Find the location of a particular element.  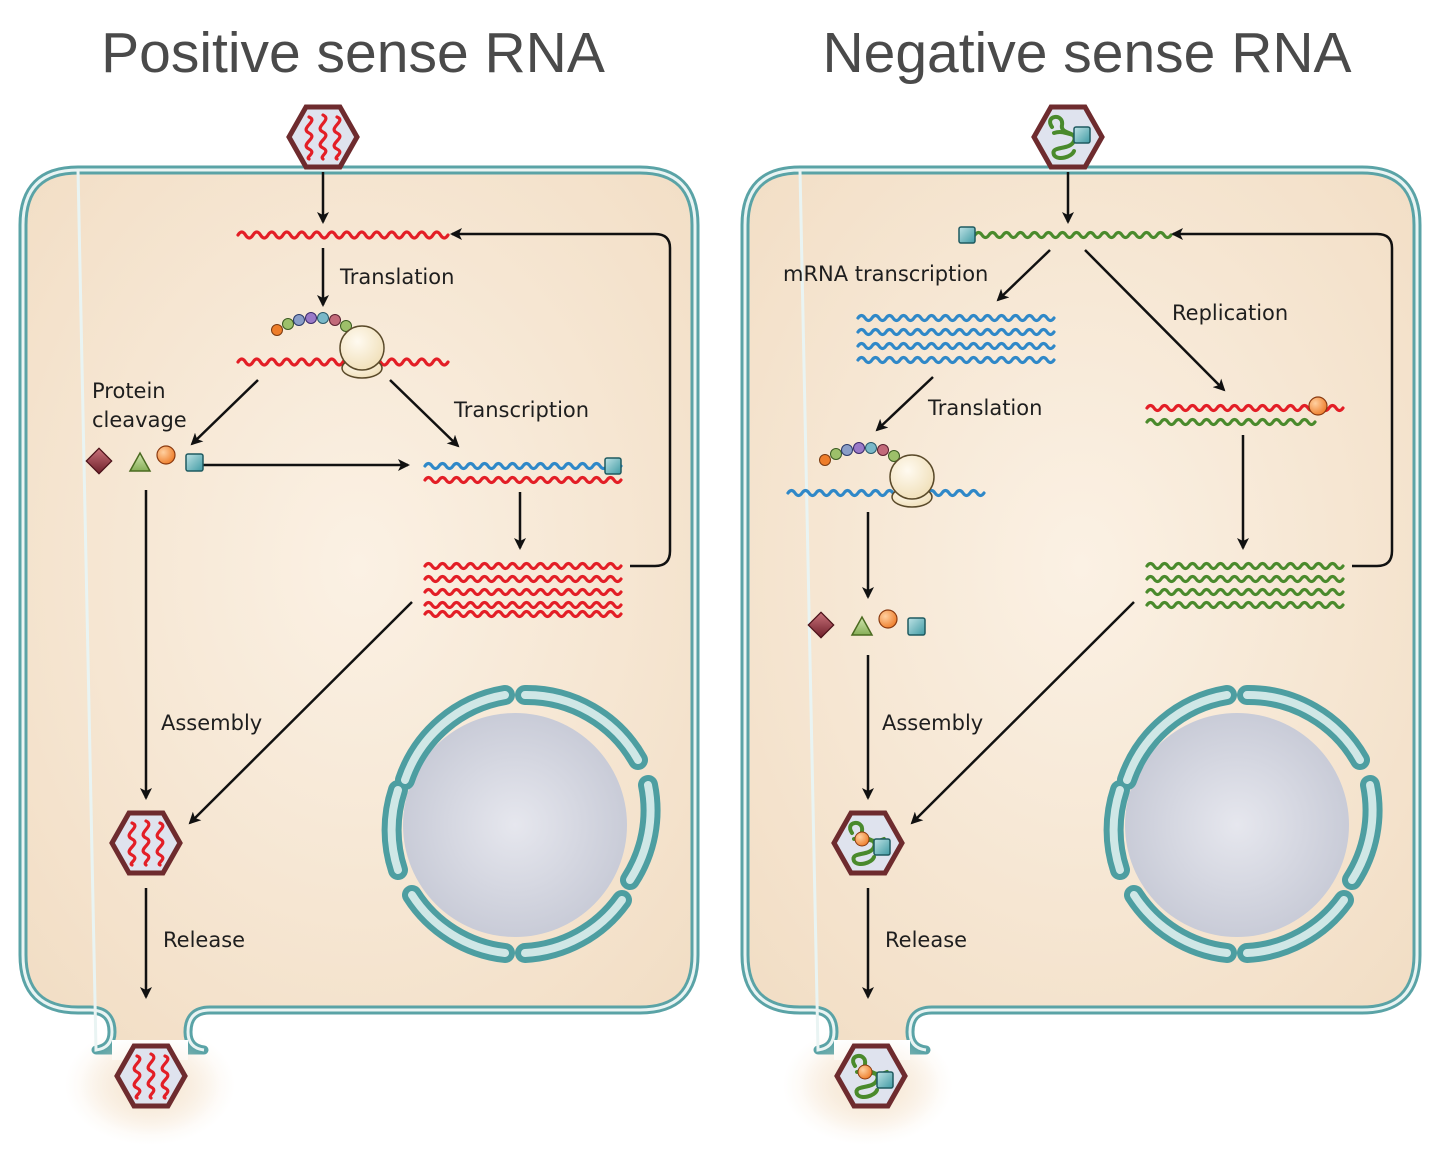

antigenome-intermediate is located at coordinates (1245, 411).